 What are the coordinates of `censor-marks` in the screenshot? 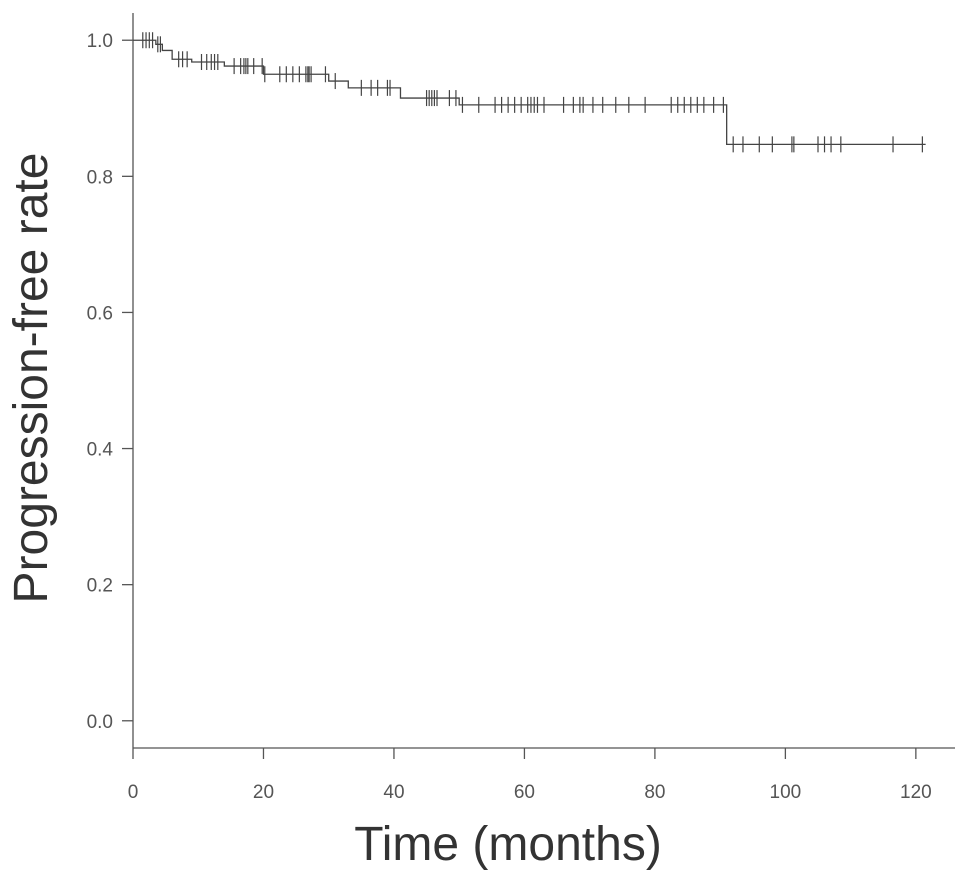 It's located at (532, 92).